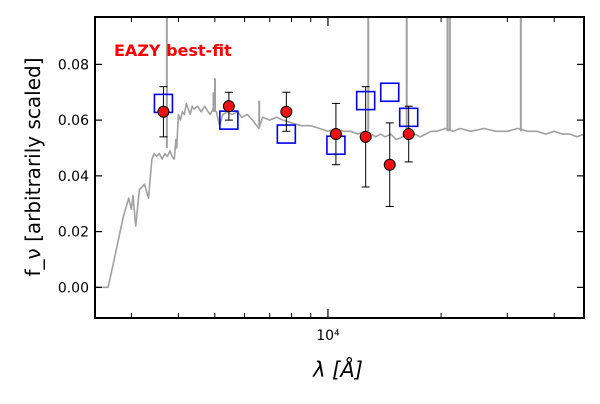  What do you see at coordinates (73, 288) in the screenshot?
I see `y-tick-label: 0.00` at bounding box center [73, 288].